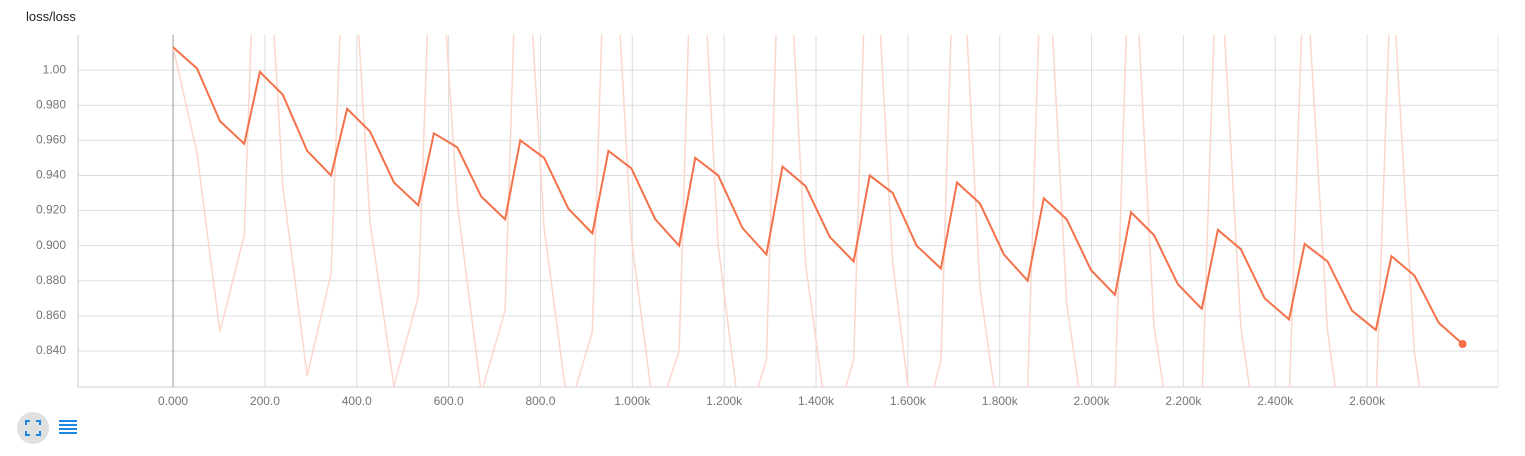 The width and height of the screenshot is (1525, 456). Describe the element at coordinates (51, 245) in the screenshot. I see `y-tick-label: 0.900` at that location.